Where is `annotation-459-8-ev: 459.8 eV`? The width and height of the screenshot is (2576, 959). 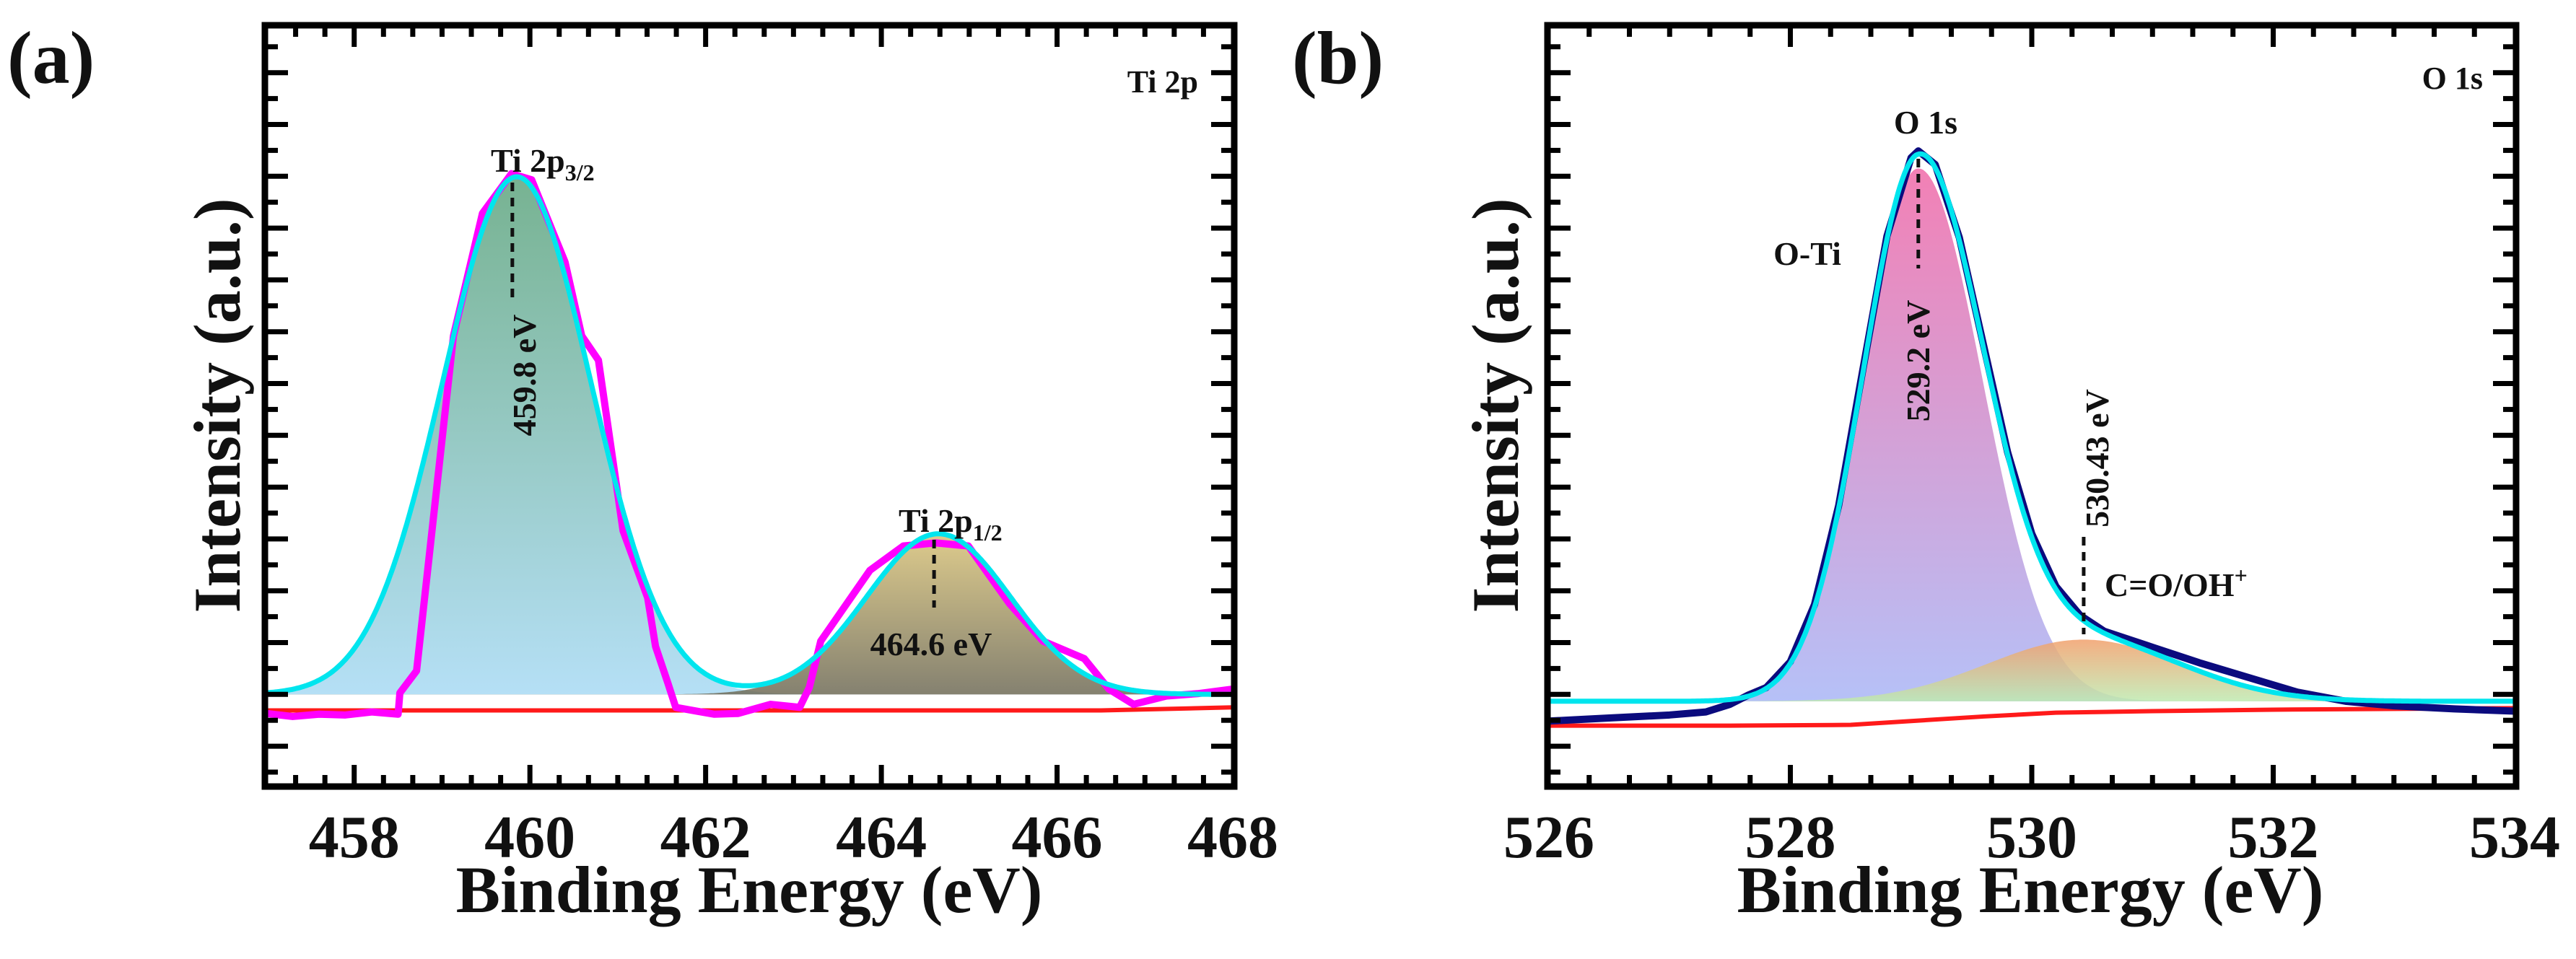
annotation-459-8-ev: 459.8 eV is located at coordinates (524, 376).